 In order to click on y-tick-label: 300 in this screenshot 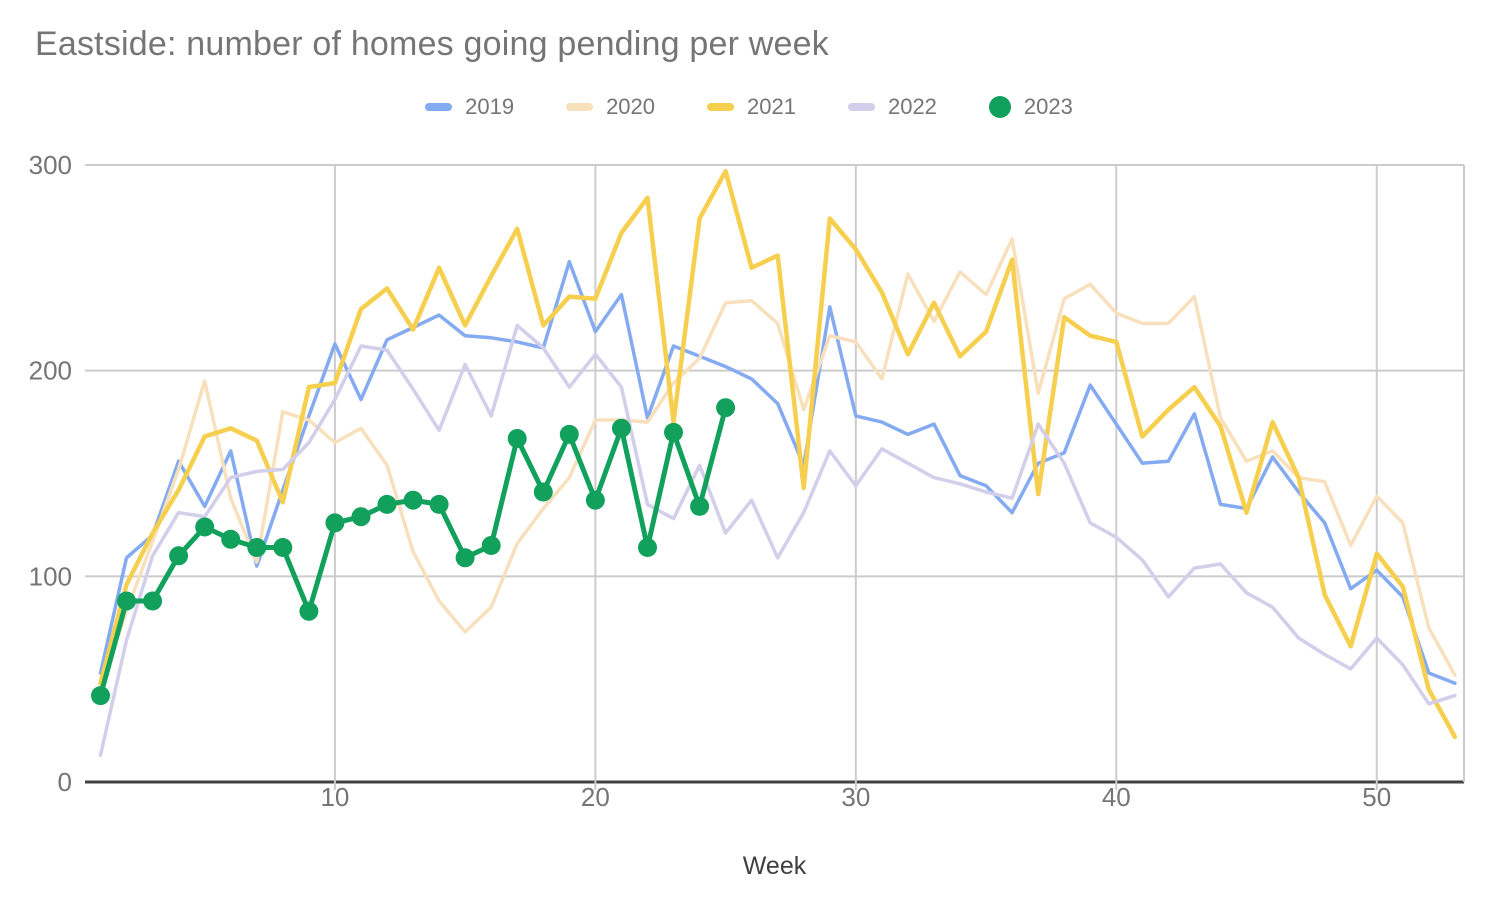, I will do `click(50, 165)`.